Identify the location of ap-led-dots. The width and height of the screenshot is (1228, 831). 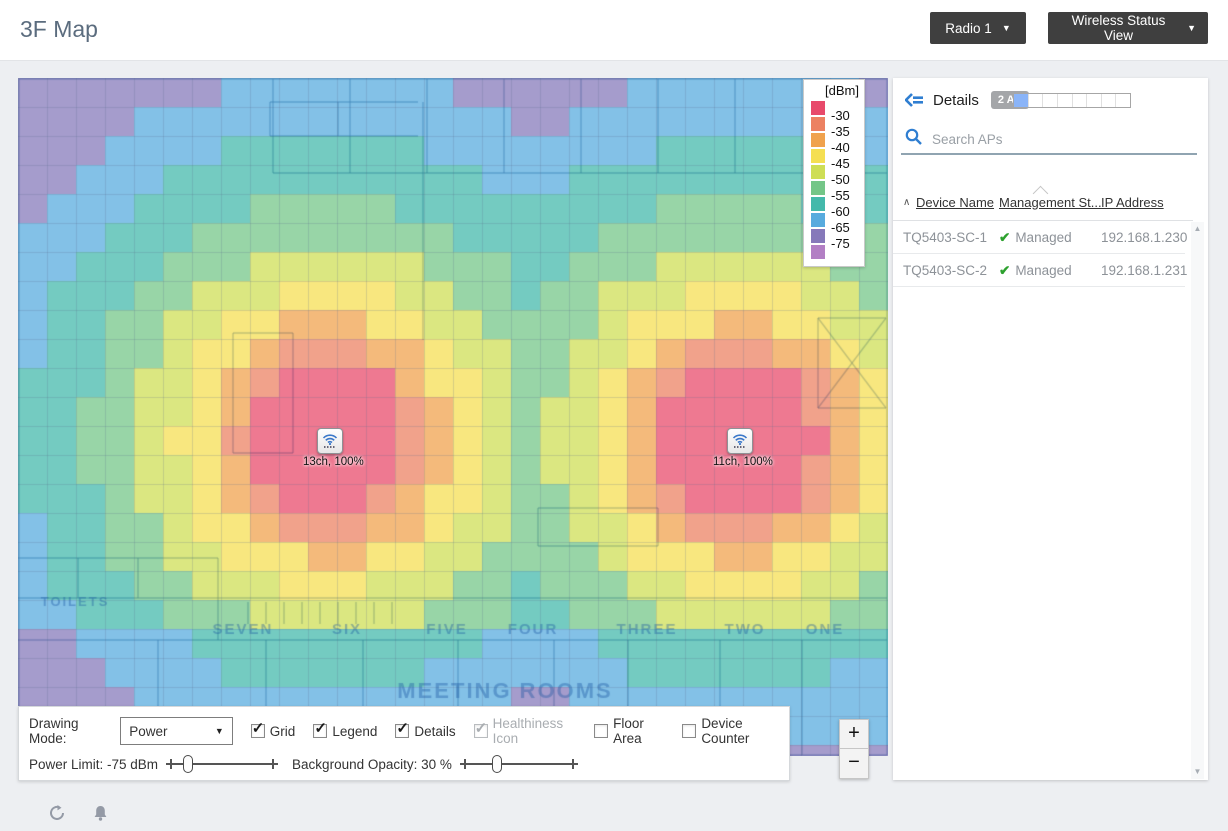
(740, 447).